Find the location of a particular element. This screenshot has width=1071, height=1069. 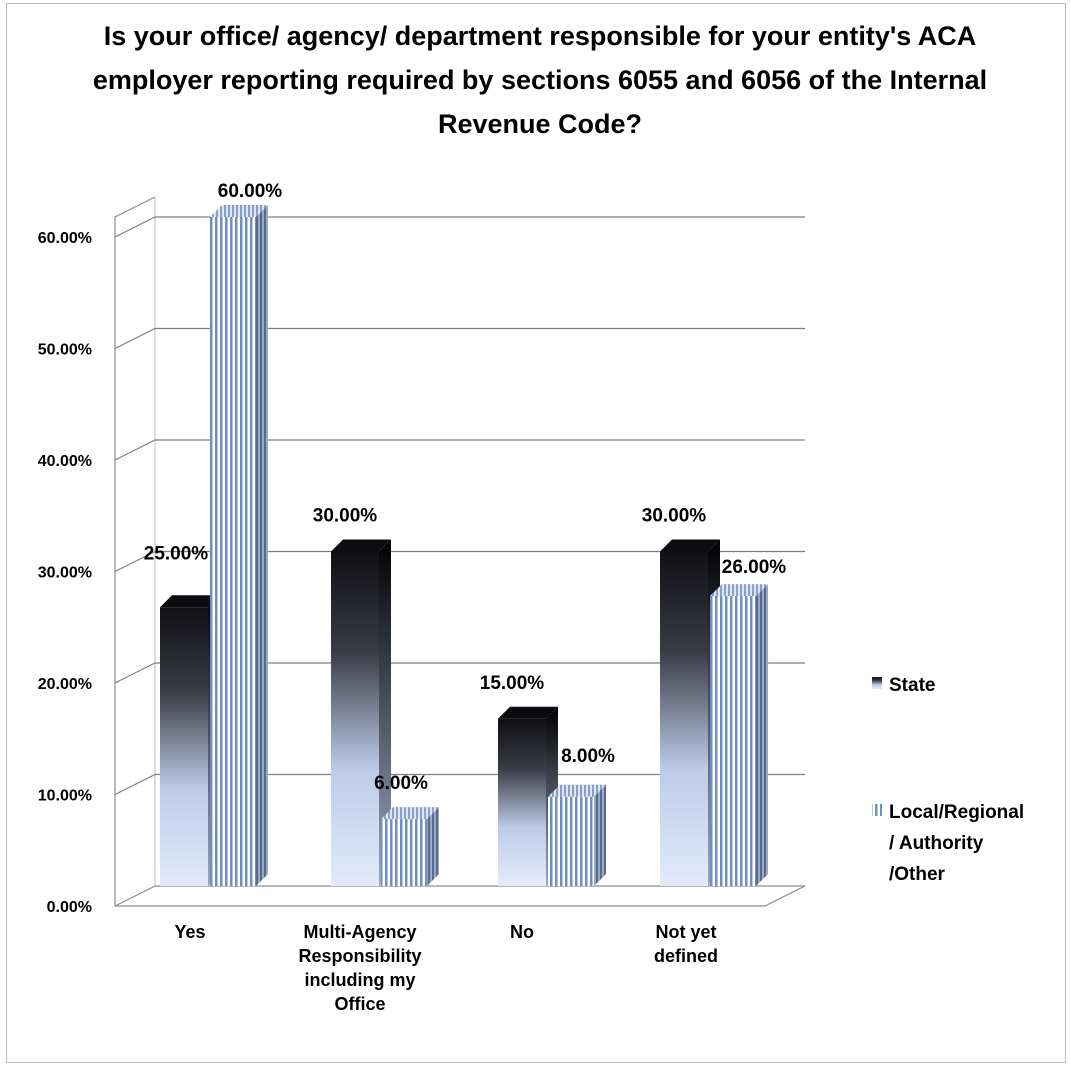

x-tick-label-line: Office is located at coordinates (359, 1004).